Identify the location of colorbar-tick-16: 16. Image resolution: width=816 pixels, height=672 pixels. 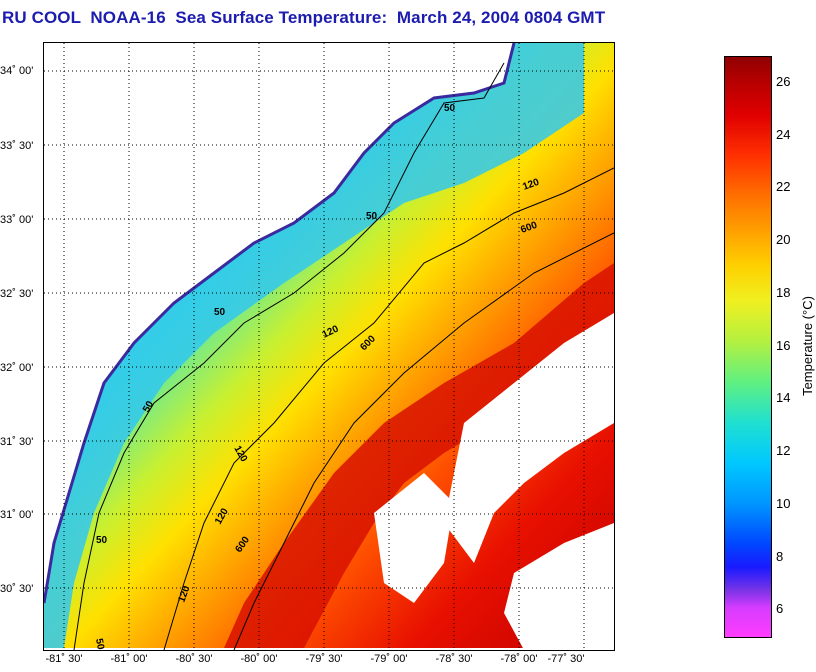
(783, 345).